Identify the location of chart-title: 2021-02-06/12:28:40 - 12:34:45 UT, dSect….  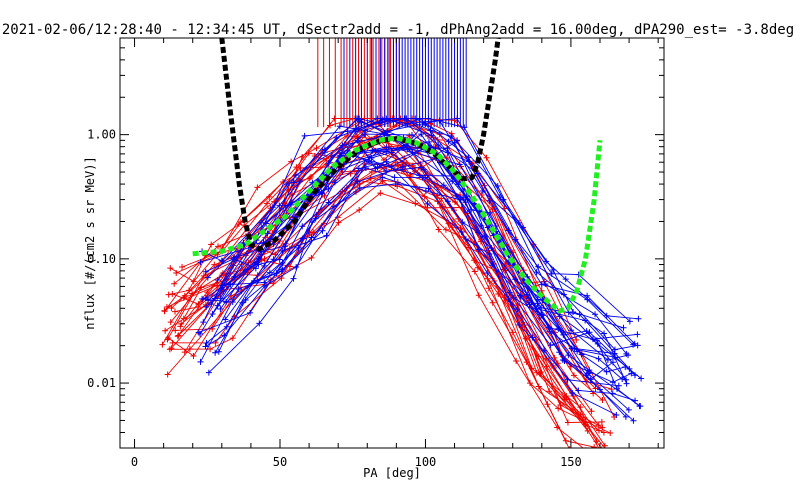
(398, 30).